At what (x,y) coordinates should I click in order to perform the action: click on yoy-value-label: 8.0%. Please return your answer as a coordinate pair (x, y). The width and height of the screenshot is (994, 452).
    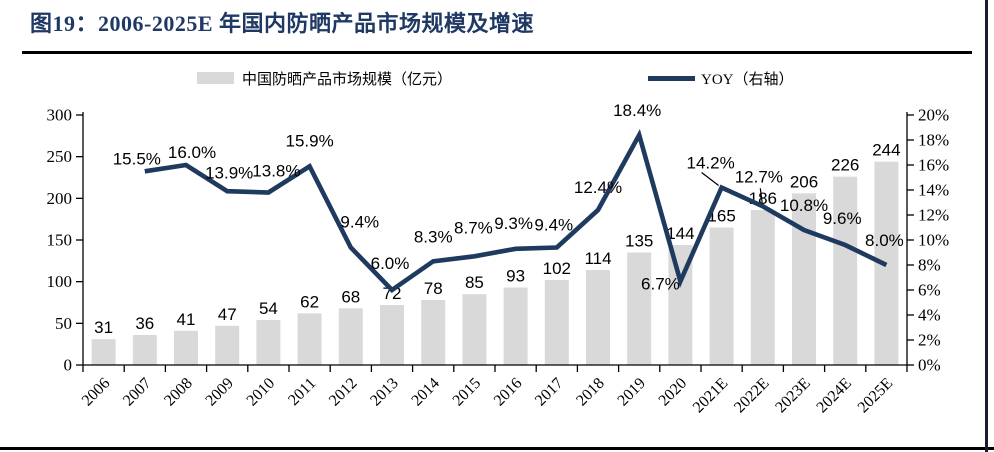
    Looking at the image, I should click on (884, 240).